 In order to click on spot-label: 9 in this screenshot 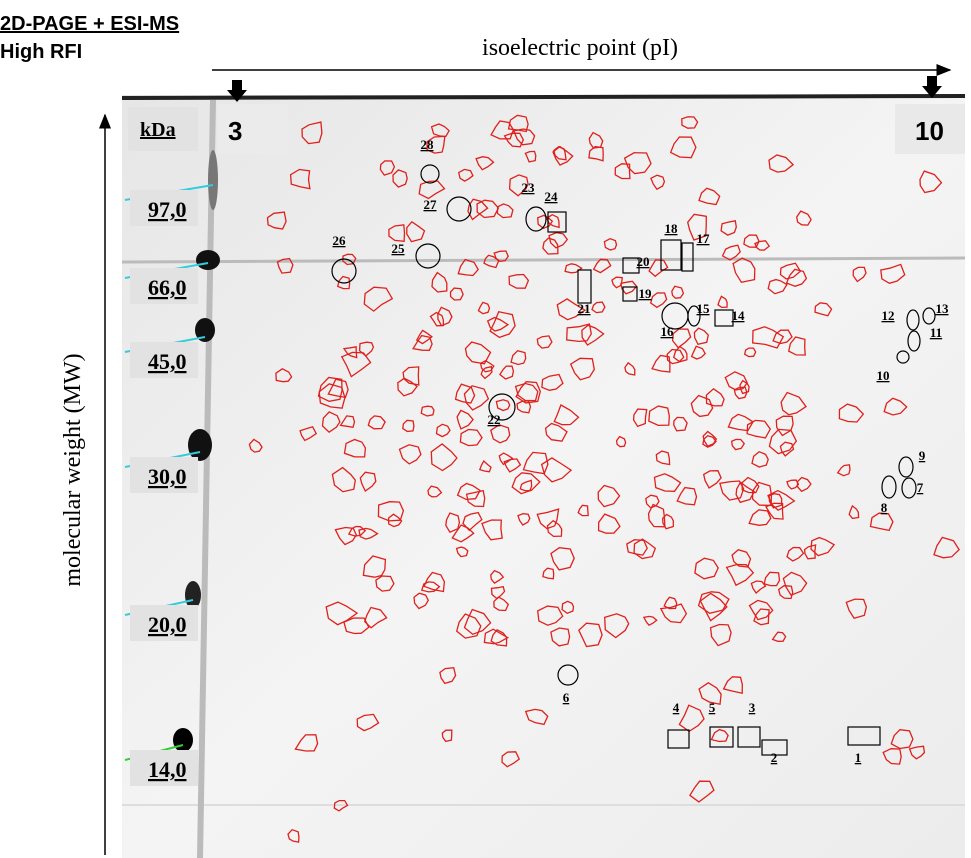, I will do `click(922, 455)`.